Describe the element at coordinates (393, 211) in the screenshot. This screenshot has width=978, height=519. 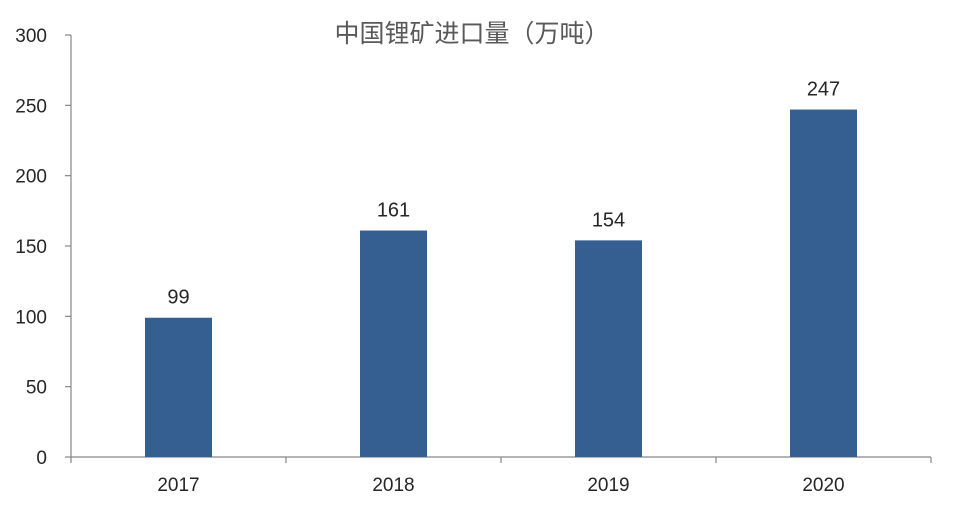
I see `data-label: 161` at that location.